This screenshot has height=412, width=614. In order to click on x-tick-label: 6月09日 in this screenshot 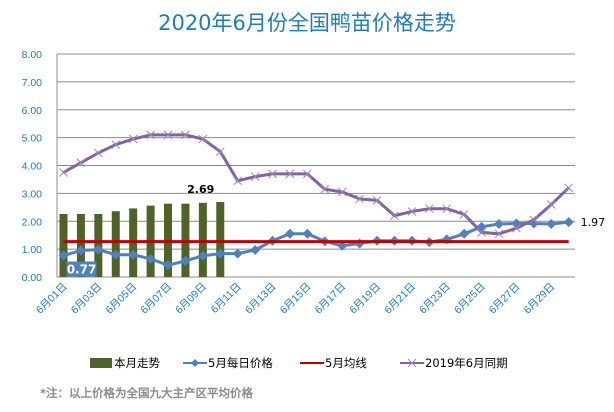, I will do `click(191, 299)`.